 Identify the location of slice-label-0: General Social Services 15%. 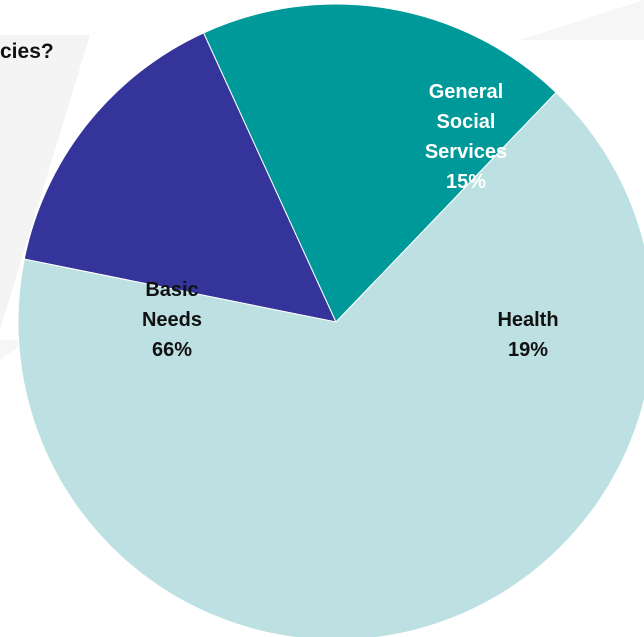
(466, 137).